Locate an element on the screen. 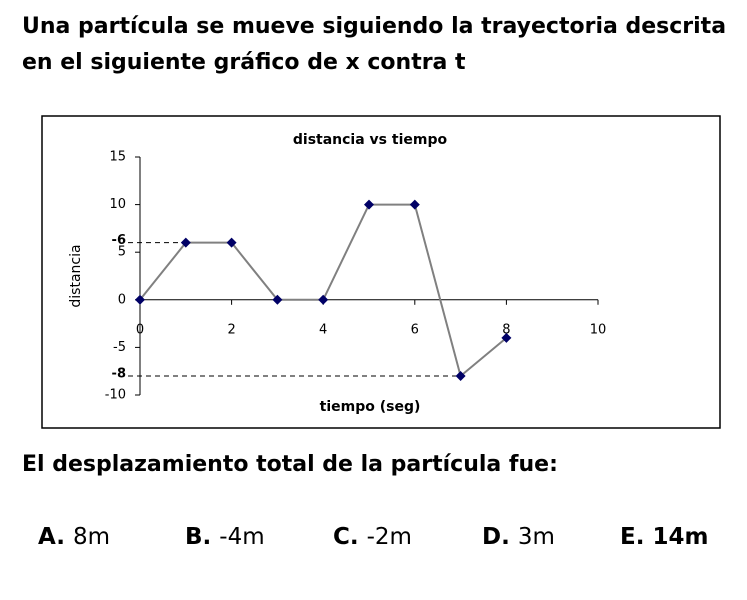 The height and width of the screenshot is (600, 747). option-letter: A. is located at coordinates (51, 537).